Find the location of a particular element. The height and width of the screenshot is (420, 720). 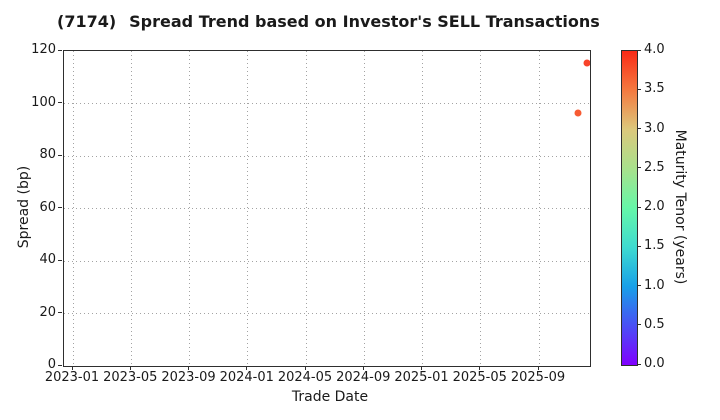

x-tick-label: 2025-01 is located at coordinates (421, 377).